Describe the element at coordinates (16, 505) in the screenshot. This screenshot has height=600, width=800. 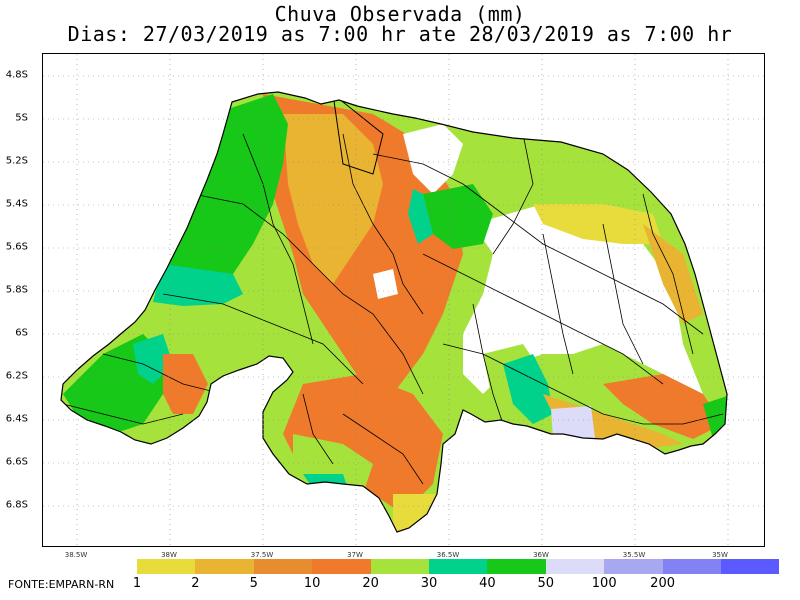
I see `y-tick-label: 6.8S` at that location.